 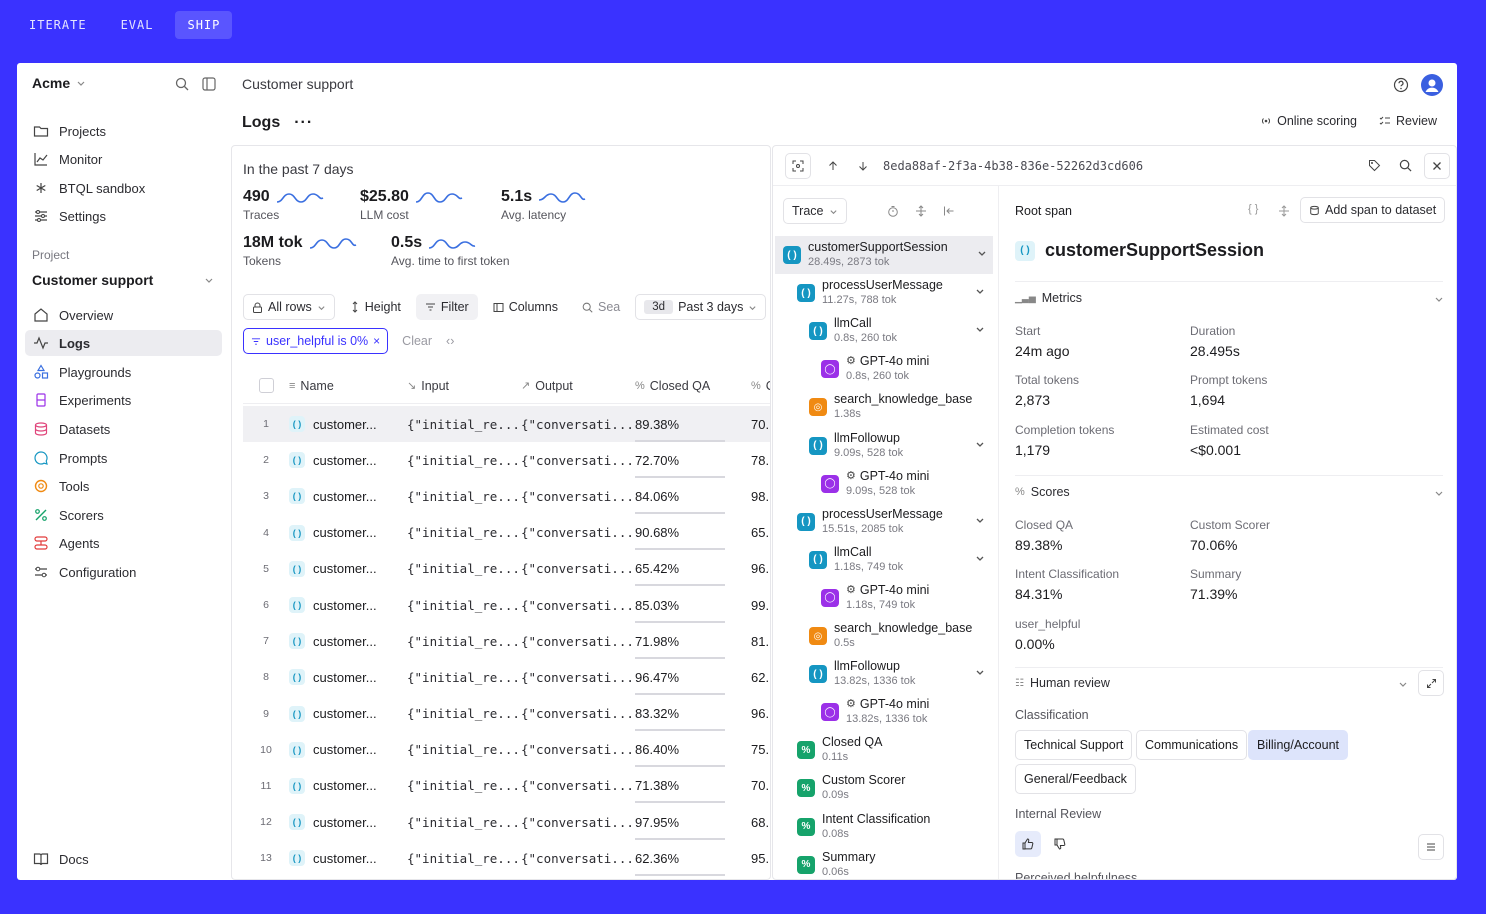 What do you see at coordinates (123, 400) in the screenshot?
I see `sidebar-item-experiments: Experiments` at bounding box center [123, 400].